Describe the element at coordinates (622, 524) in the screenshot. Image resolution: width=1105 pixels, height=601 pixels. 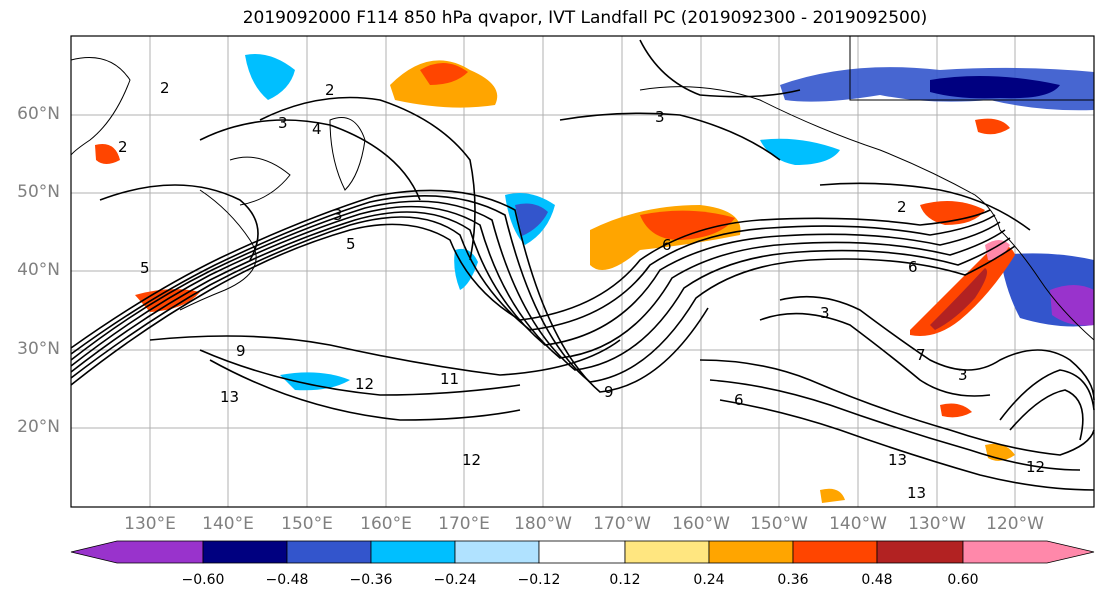
I see `lon-label: 170°W` at that location.